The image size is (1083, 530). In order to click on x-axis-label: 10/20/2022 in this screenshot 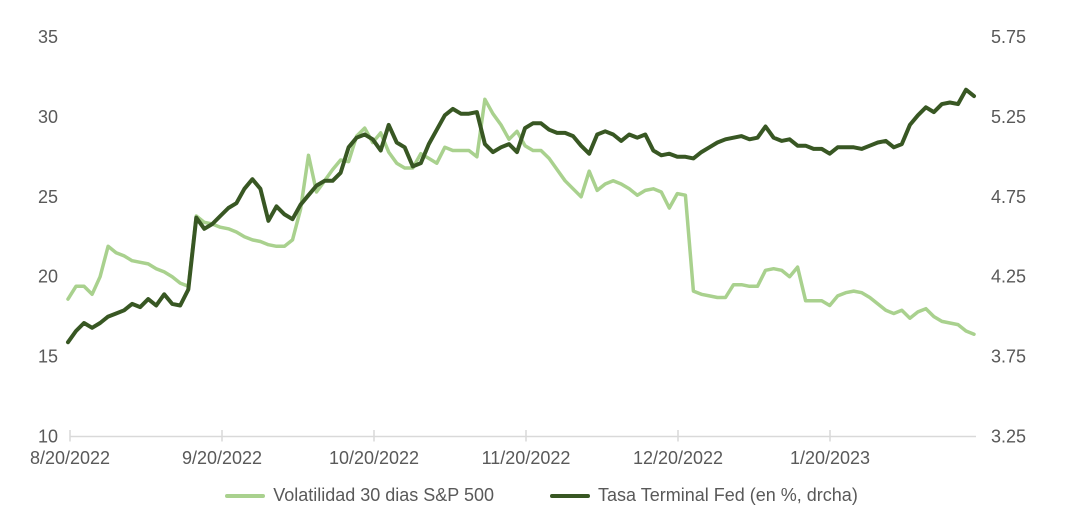, I will do `click(374, 458)`.